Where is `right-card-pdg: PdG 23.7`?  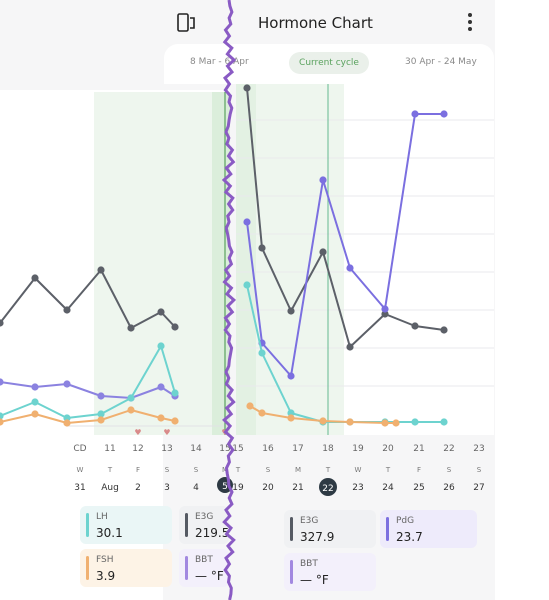
right-card-pdg: PdG 23.7 is located at coordinates (428, 529).